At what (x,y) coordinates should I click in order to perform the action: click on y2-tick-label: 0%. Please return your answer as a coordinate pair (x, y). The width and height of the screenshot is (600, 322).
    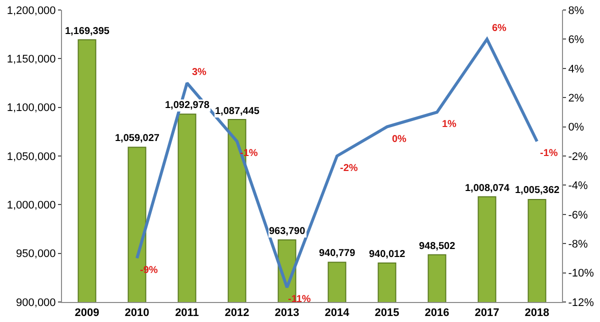
    Looking at the image, I should click on (576, 128).